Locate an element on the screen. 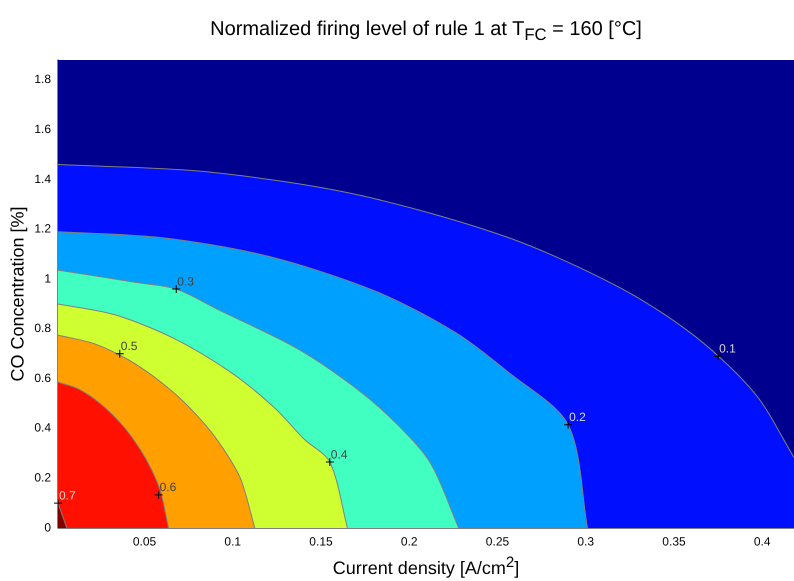  y-tick-label: 0.6 is located at coordinates (43, 377).